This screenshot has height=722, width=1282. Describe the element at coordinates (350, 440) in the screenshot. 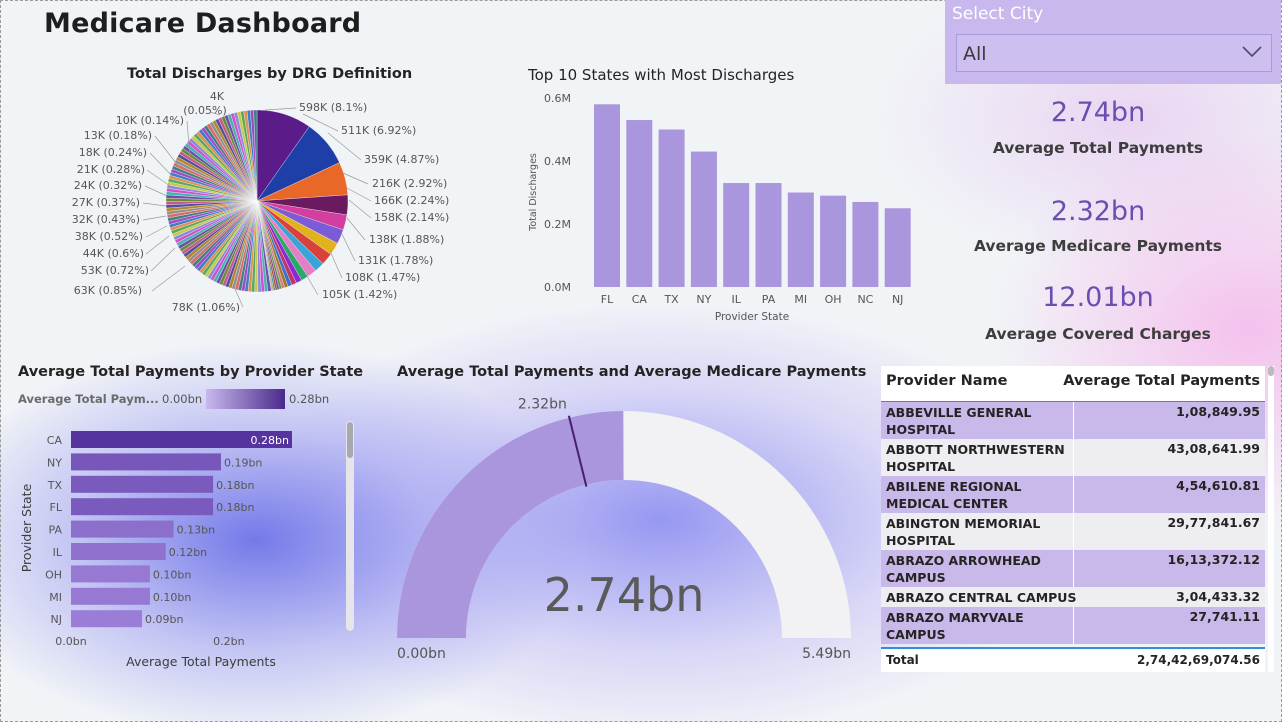

I see `chart-scrollbar-thumb` at that location.